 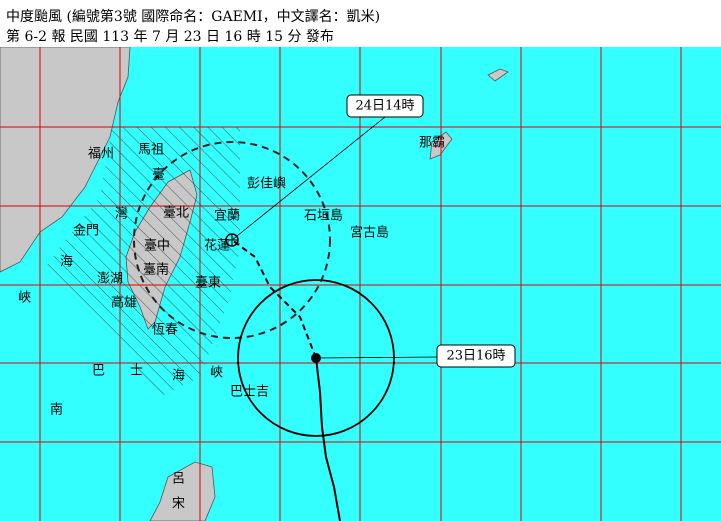 I want to click on place-label: 金門, so click(x=86, y=231).